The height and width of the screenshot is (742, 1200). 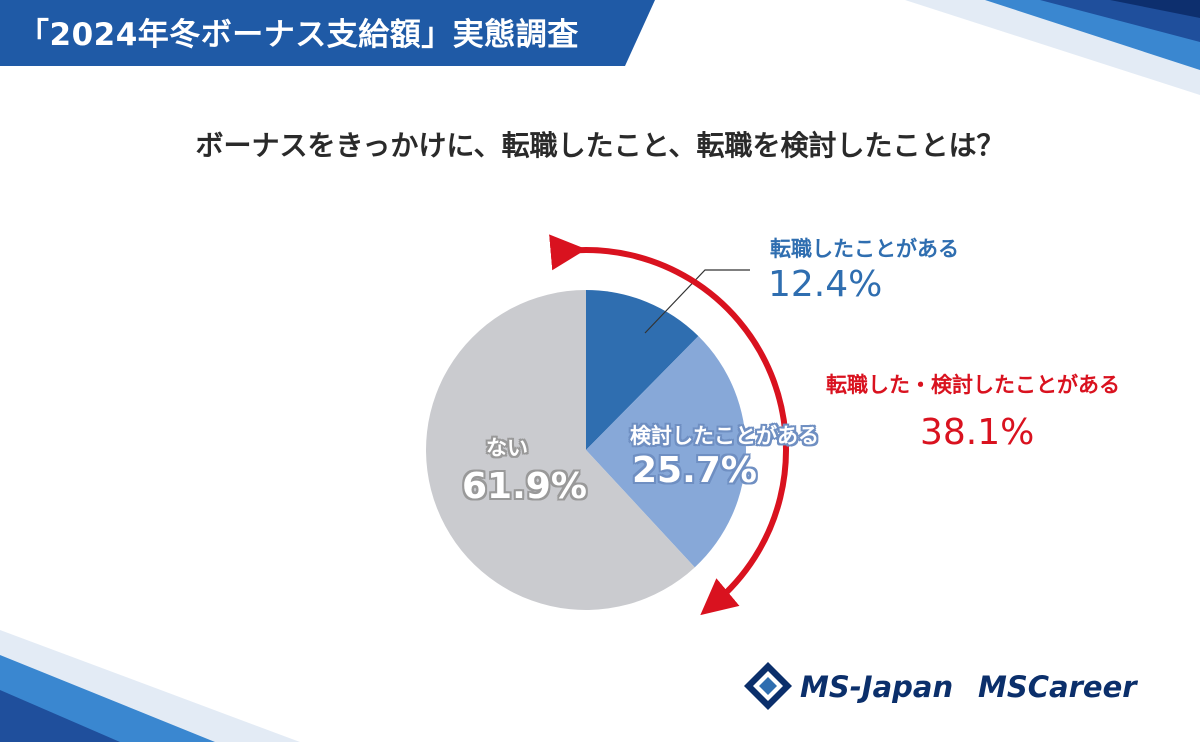 What do you see at coordinates (724, 436) in the screenshot?
I see `slice-label-considered: 検討したことがある` at bounding box center [724, 436].